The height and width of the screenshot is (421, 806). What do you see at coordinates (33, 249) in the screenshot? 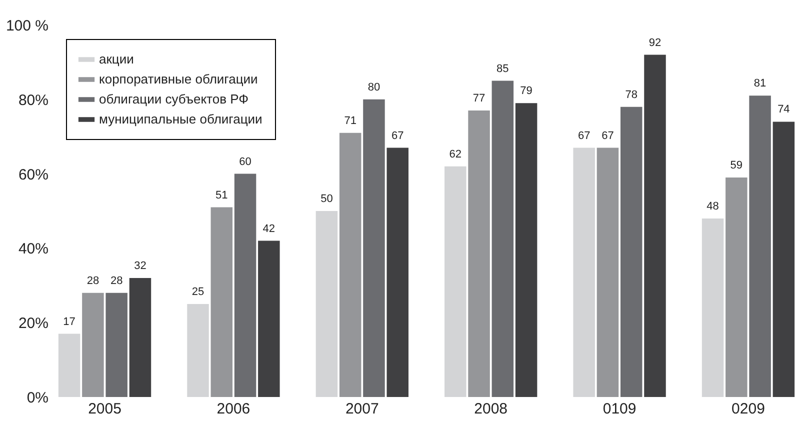
I see `y-tick-label: 40%` at bounding box center [33, 249].